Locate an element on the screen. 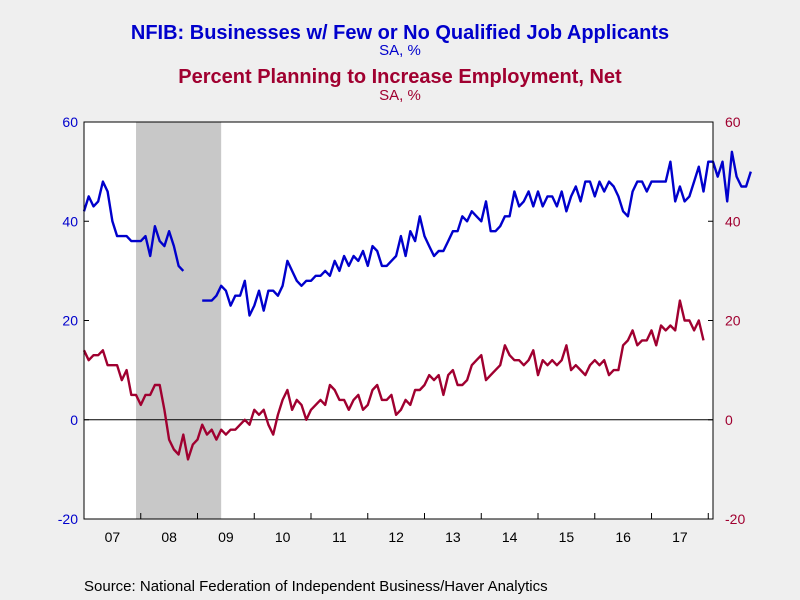  left-axis-label: 20 is located at coordinates (70, 321).